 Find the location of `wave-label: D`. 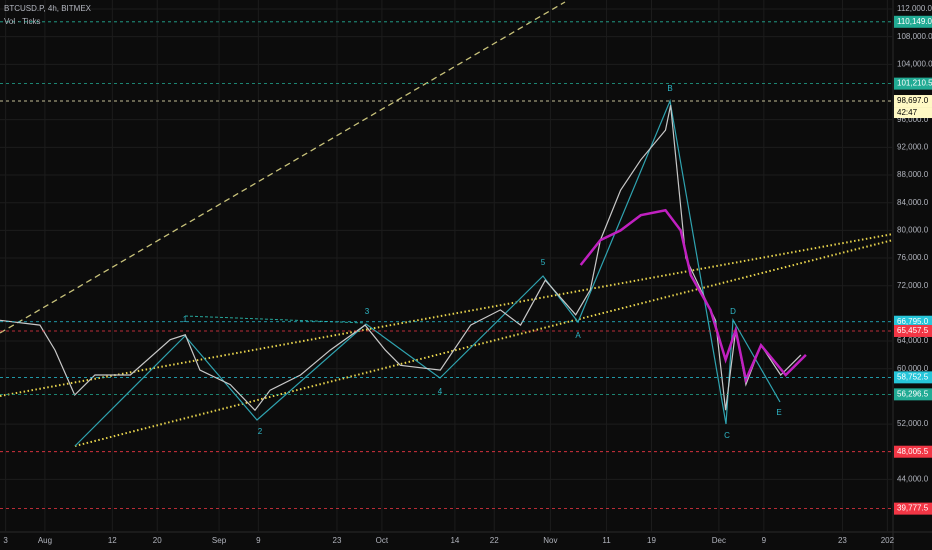

wave-label: D is located at coordinates (733, 311).